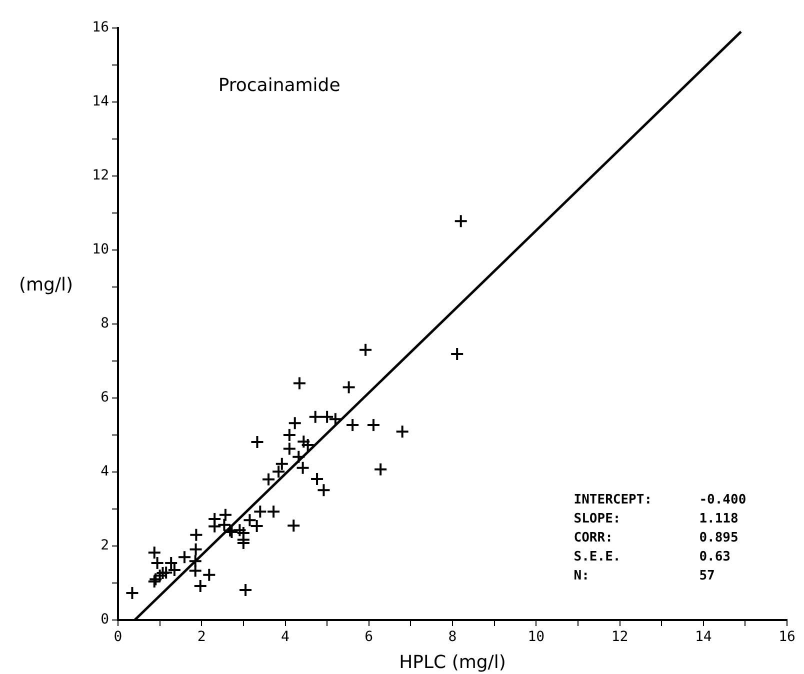  Describe the element at coordinates (104, 546) in the screenshot. I see `y-tick-label: 2` at that location.